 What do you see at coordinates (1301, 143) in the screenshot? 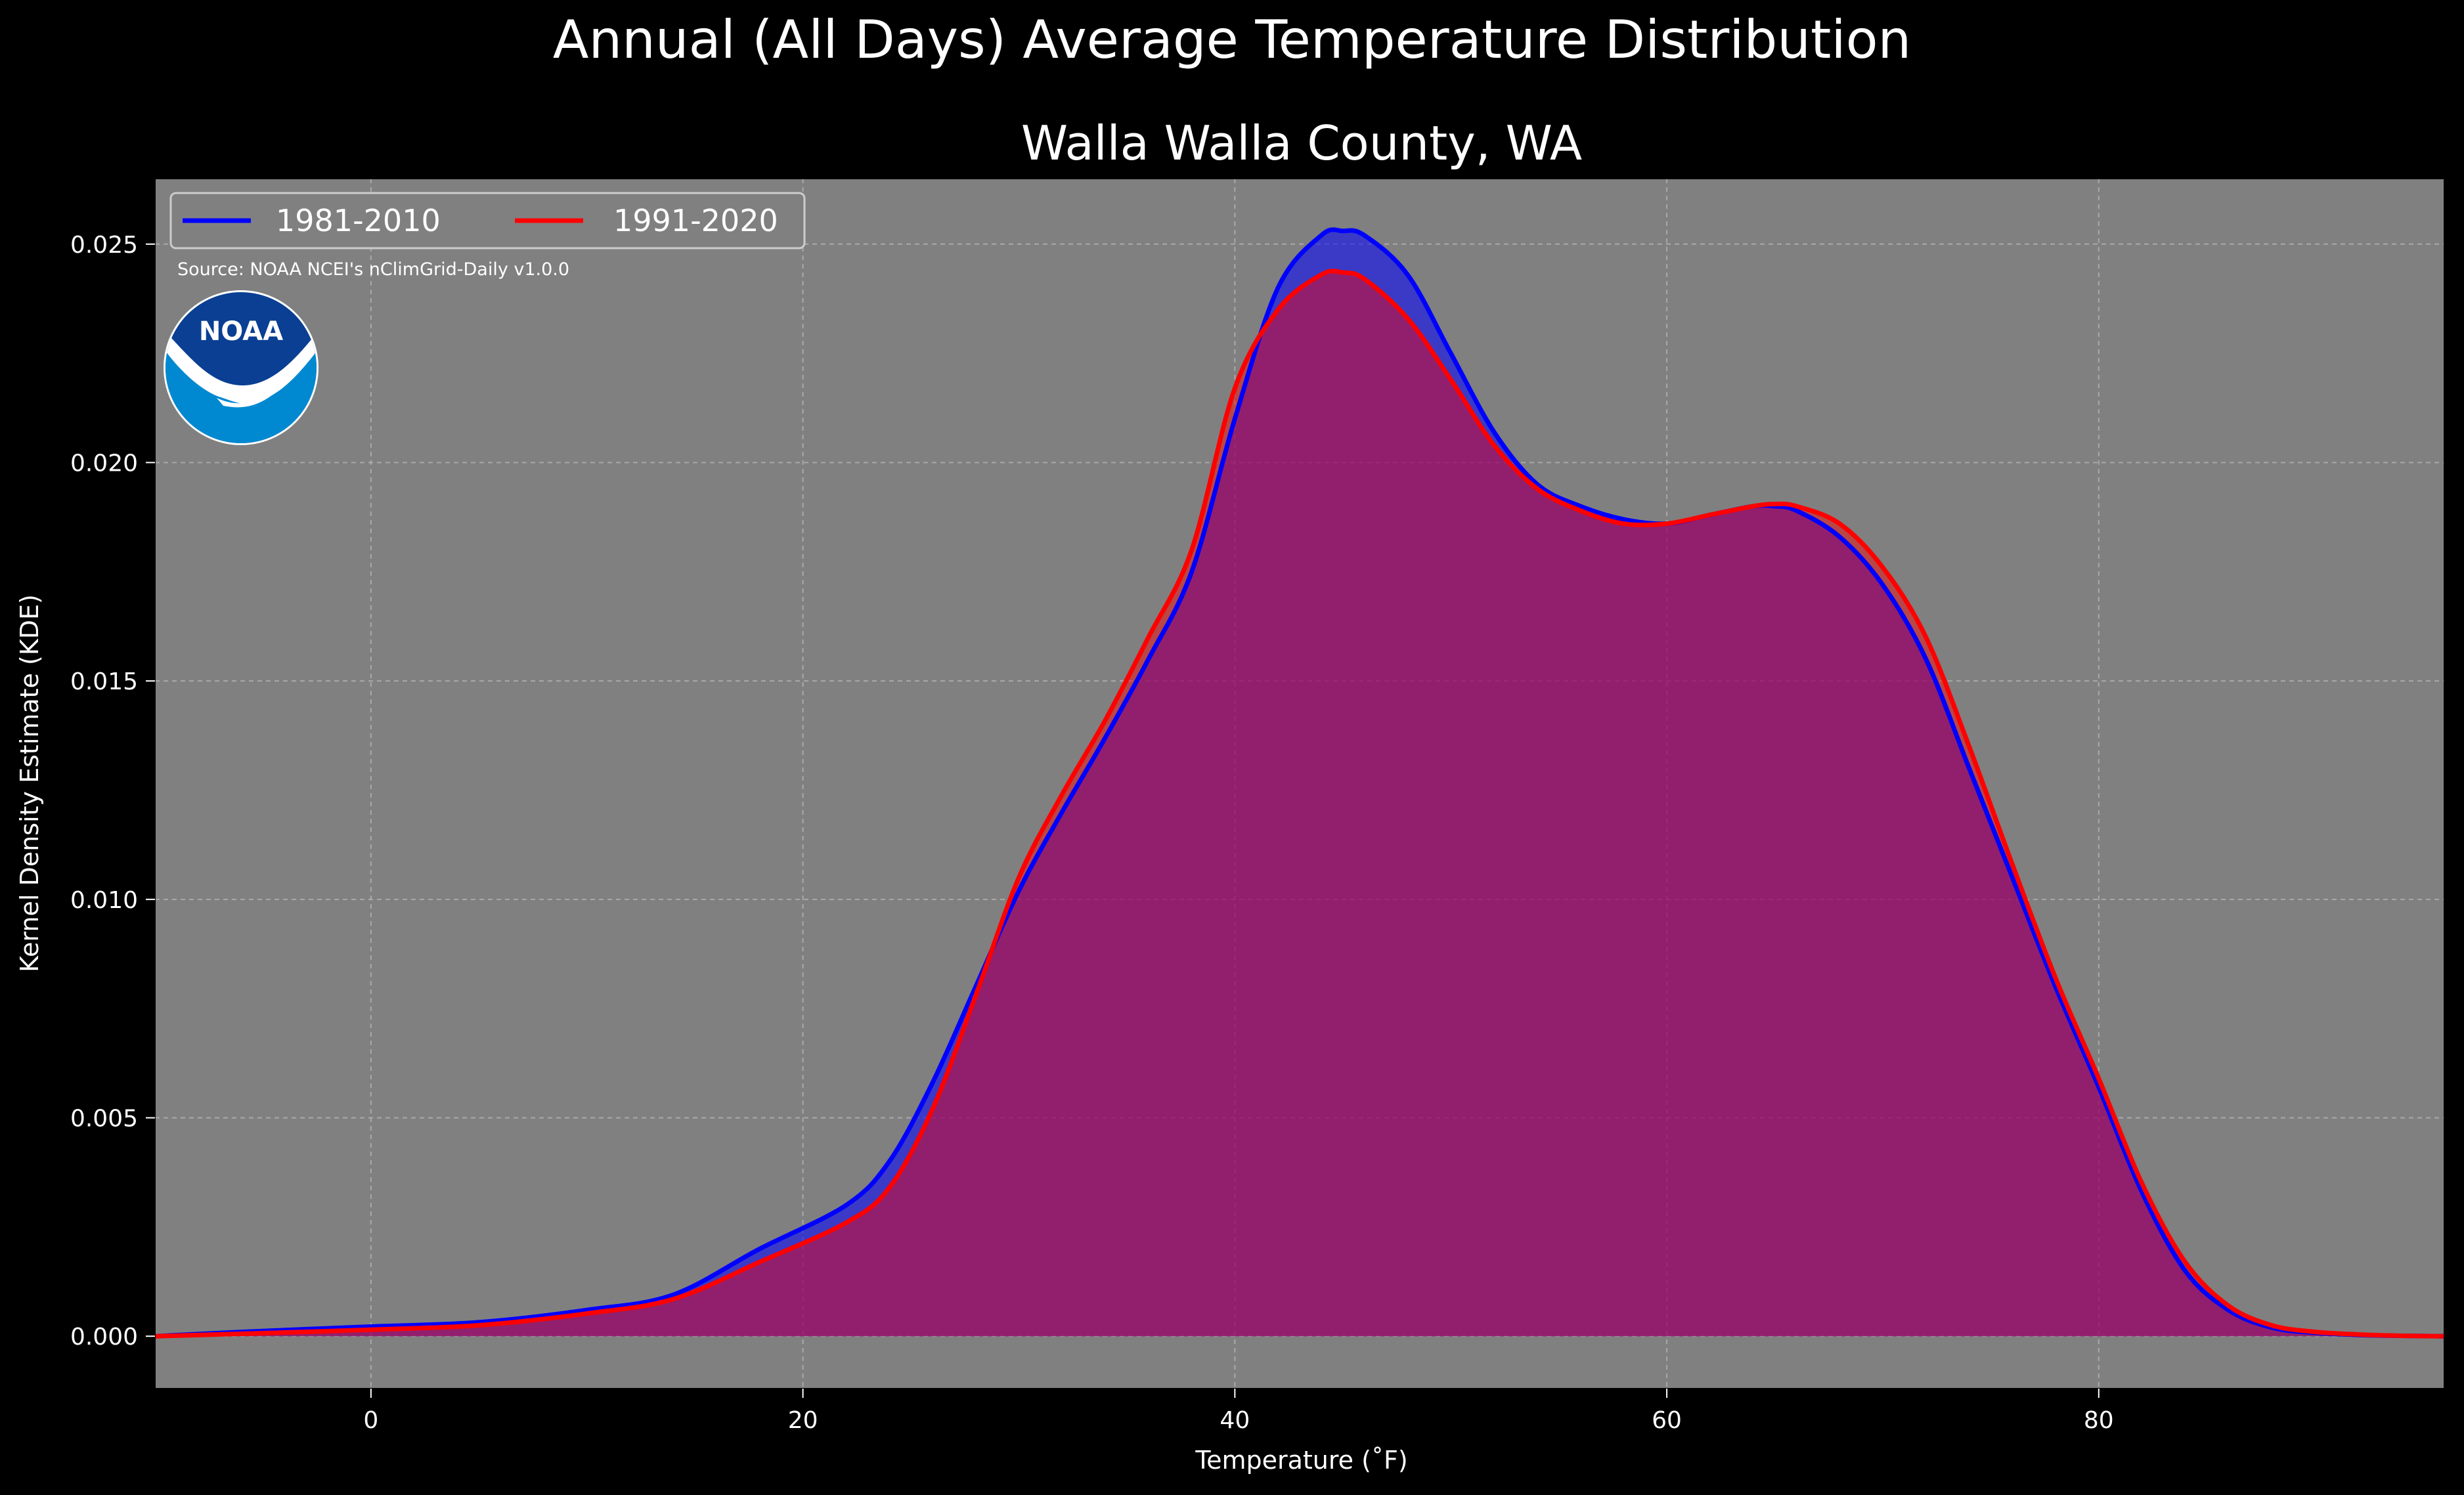
I see `chart-title: Walla Walla County, WA` at bounding box center [1301, 143].